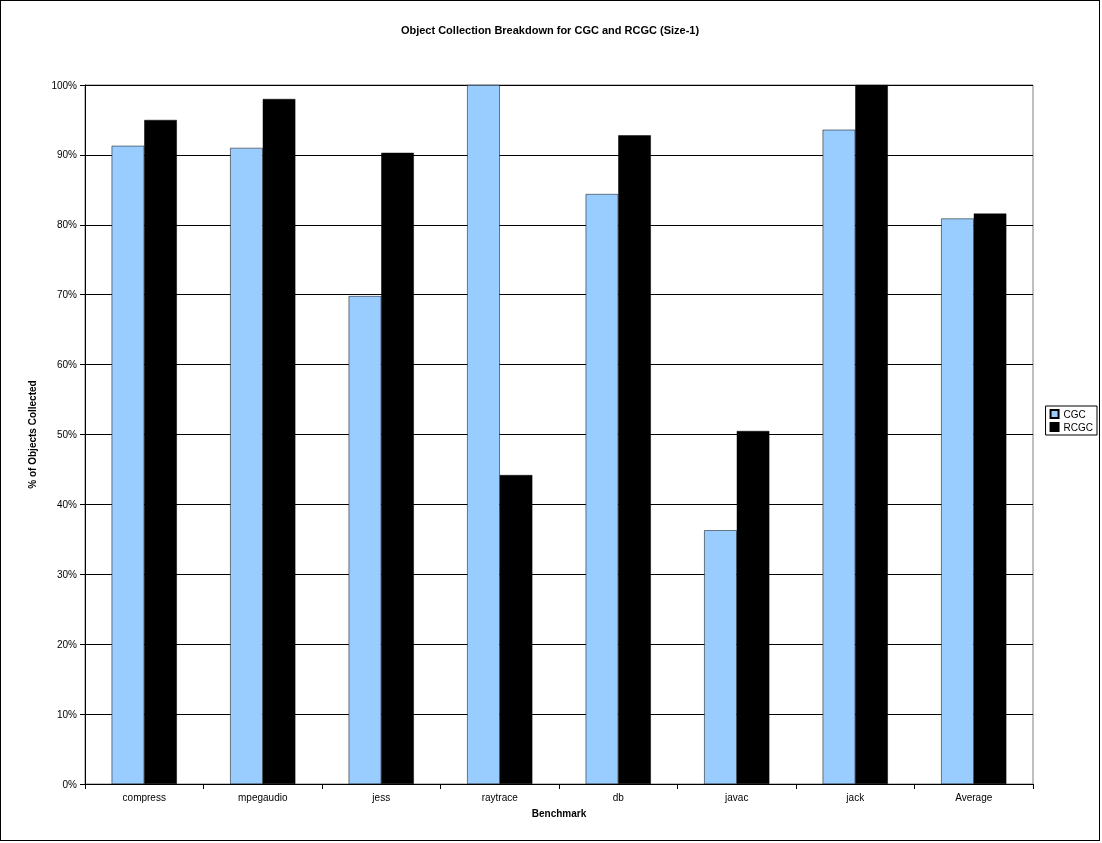  I want to click on y-axis-title: % of Objects Collected, so click(32, 434).